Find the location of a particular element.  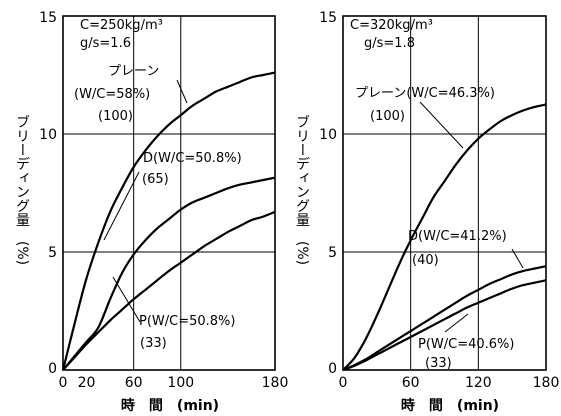

series-label-D: D(W/C=41.2%) is located at coordinates (457, 236).